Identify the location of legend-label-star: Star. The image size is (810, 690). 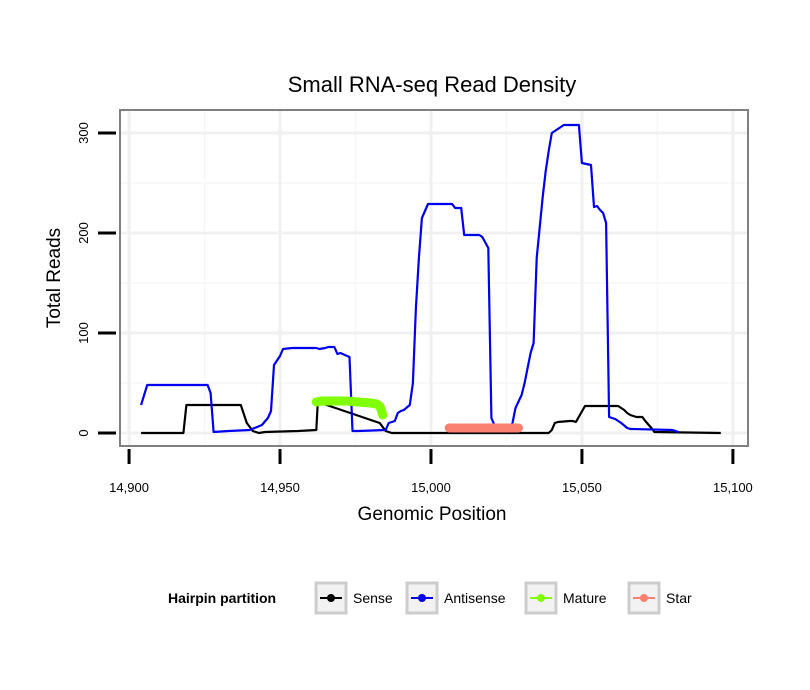
(679, 598).